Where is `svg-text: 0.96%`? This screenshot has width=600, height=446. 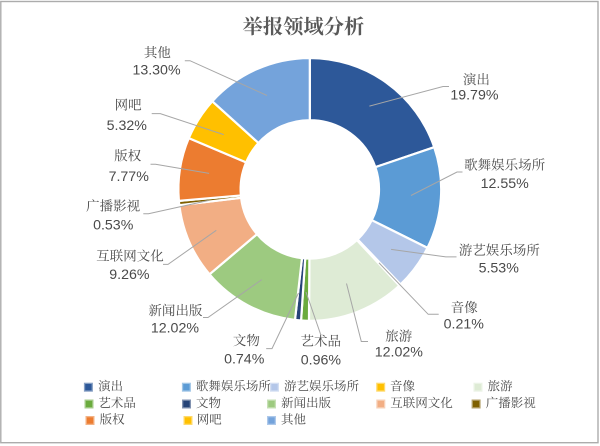
svg-text: 0.96% is located at coordinates (321, 360).